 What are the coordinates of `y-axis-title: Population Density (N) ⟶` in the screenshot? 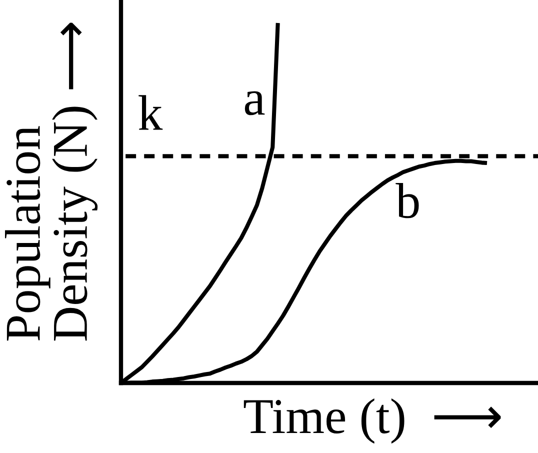 It's located at (51, 181).